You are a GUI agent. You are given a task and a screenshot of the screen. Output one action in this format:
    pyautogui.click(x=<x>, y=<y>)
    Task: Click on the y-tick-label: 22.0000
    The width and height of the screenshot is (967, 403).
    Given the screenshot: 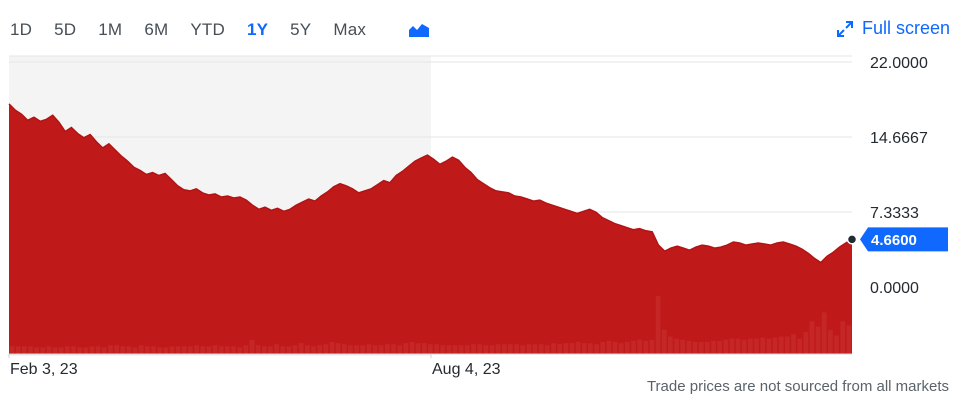 What is the action you would take?
    pyautogui.click(x=899, y=63)
    